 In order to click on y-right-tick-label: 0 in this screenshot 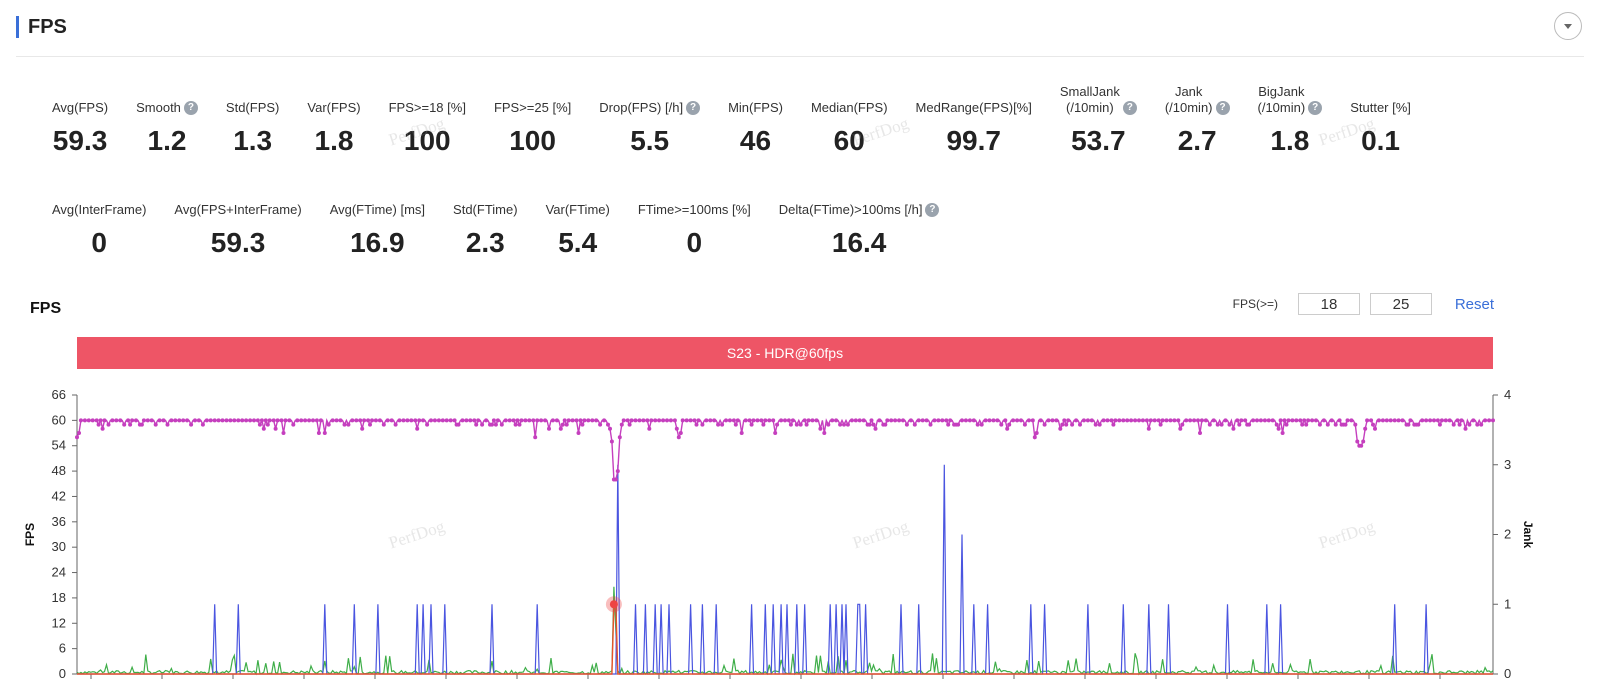, I will do `click(1507, 673)`.